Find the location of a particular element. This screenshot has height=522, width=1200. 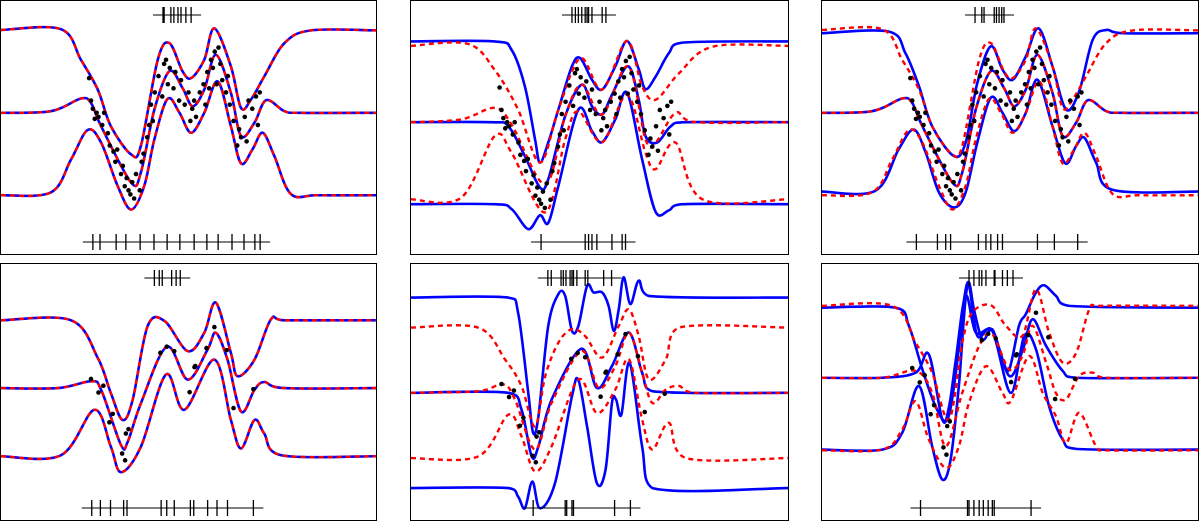

red-dashed-upper-curve is located at coordinates (599, 368).